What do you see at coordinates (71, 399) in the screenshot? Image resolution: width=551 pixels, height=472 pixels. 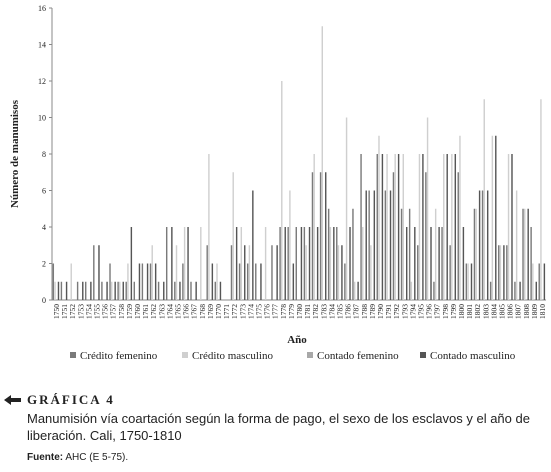 I see `figure-label: GRÁFICA 4` at bounding box center [71, 399].